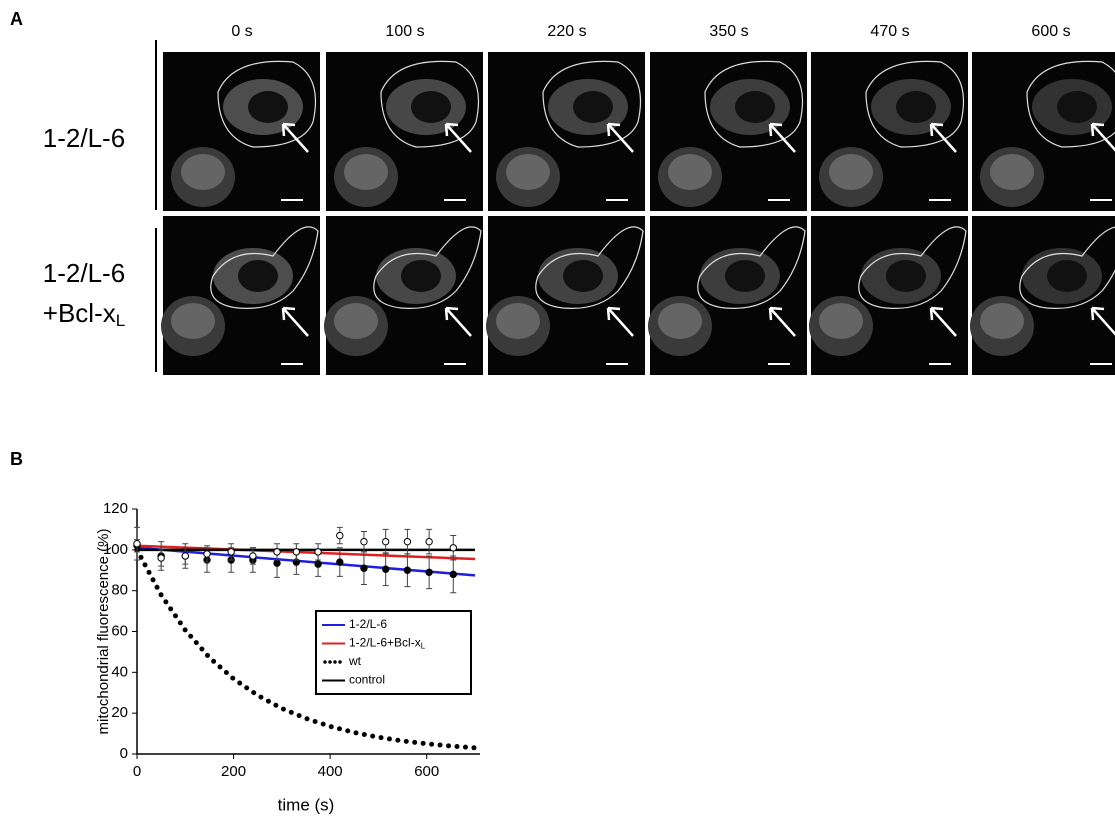 This screenshot has width=1115, height=824. Describe the element at coordinates (367, 680) in the screenshot. I see `legend-label: control` at that location.